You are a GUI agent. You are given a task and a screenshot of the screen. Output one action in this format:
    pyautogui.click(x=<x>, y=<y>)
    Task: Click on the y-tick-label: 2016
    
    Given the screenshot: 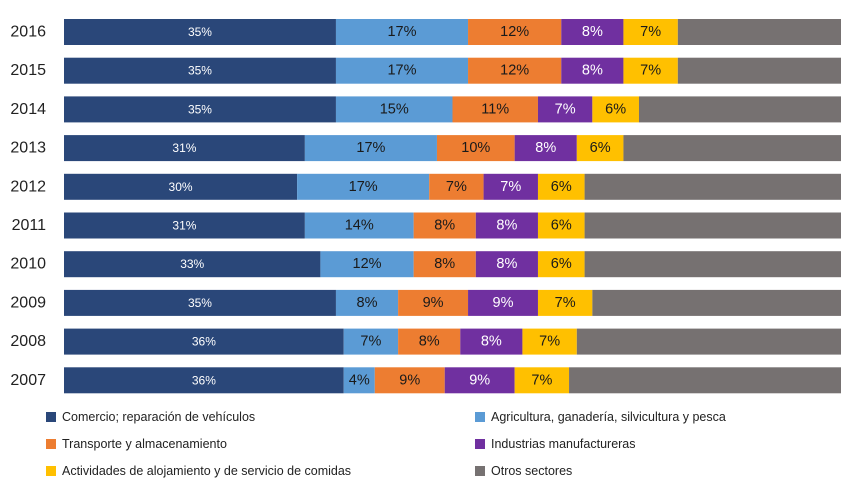 What is the action you would take?
    pyautogui.click(x=28, y=32)
    